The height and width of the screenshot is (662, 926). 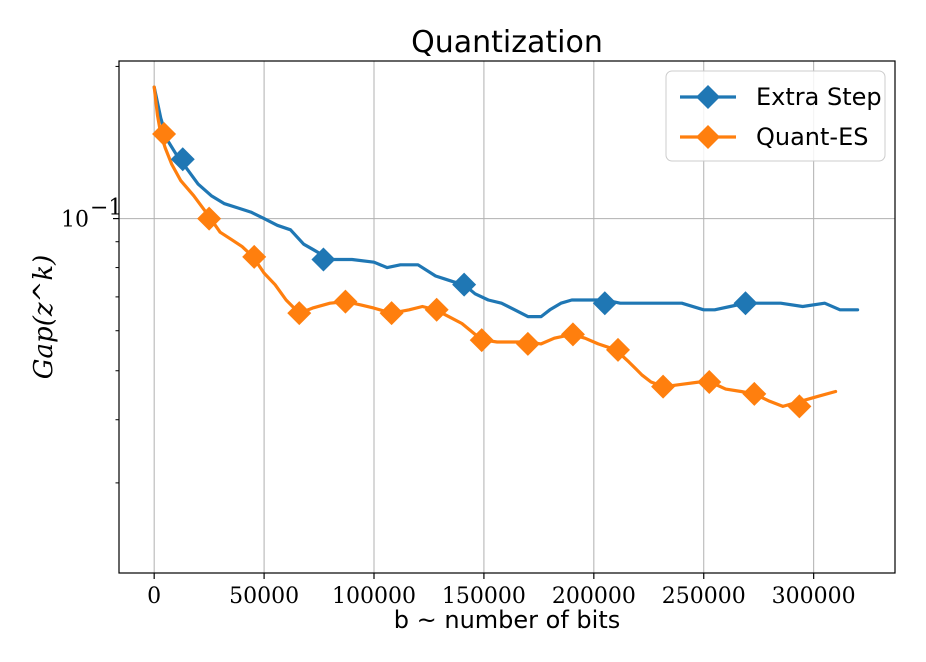 What do you see at coordinates (812, 137) in the screenshot?
I see `legend-label-quant-es: Quant-ES` at bounding box center [812, 137].